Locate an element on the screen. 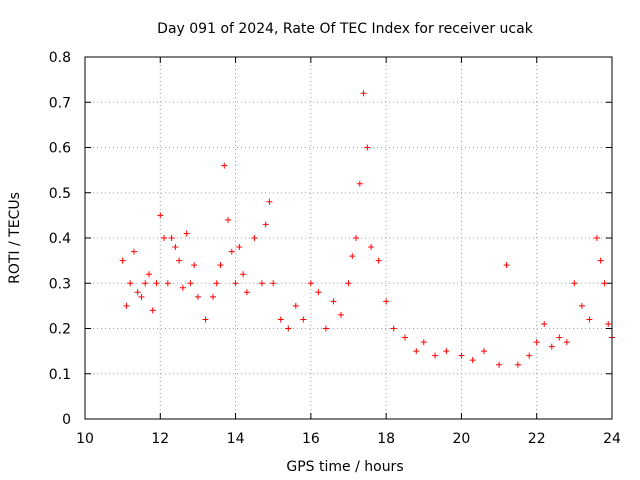 Image resolution: width=640 pixels, height=480 pixels. y-tick-label: 0.8 is located at coordinates (60, 58).